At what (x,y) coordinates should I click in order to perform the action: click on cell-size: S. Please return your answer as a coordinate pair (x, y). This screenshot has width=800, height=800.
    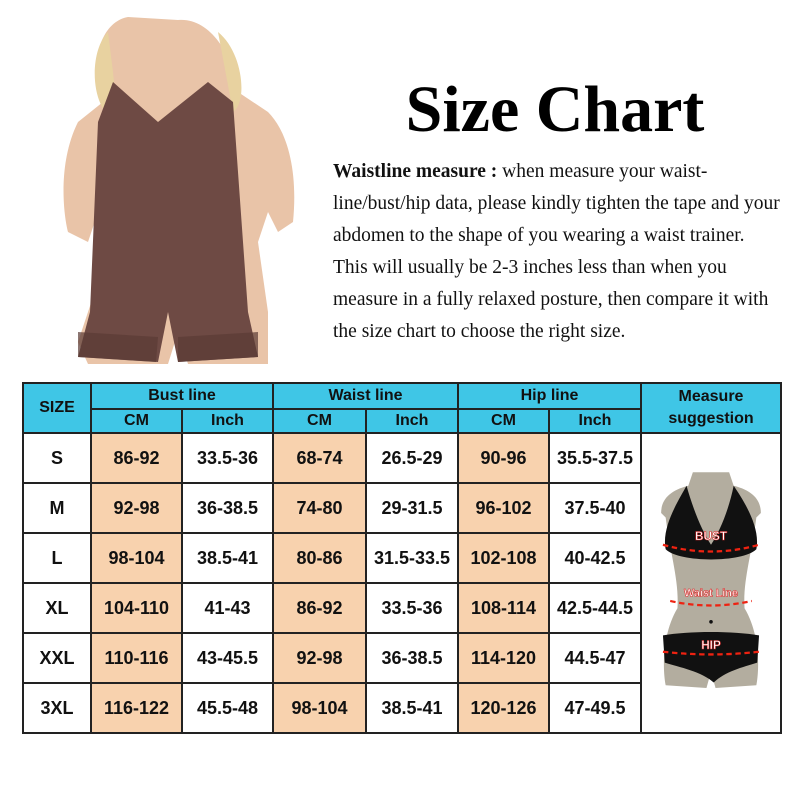
    Looking at the image, I should click on (57, 458).